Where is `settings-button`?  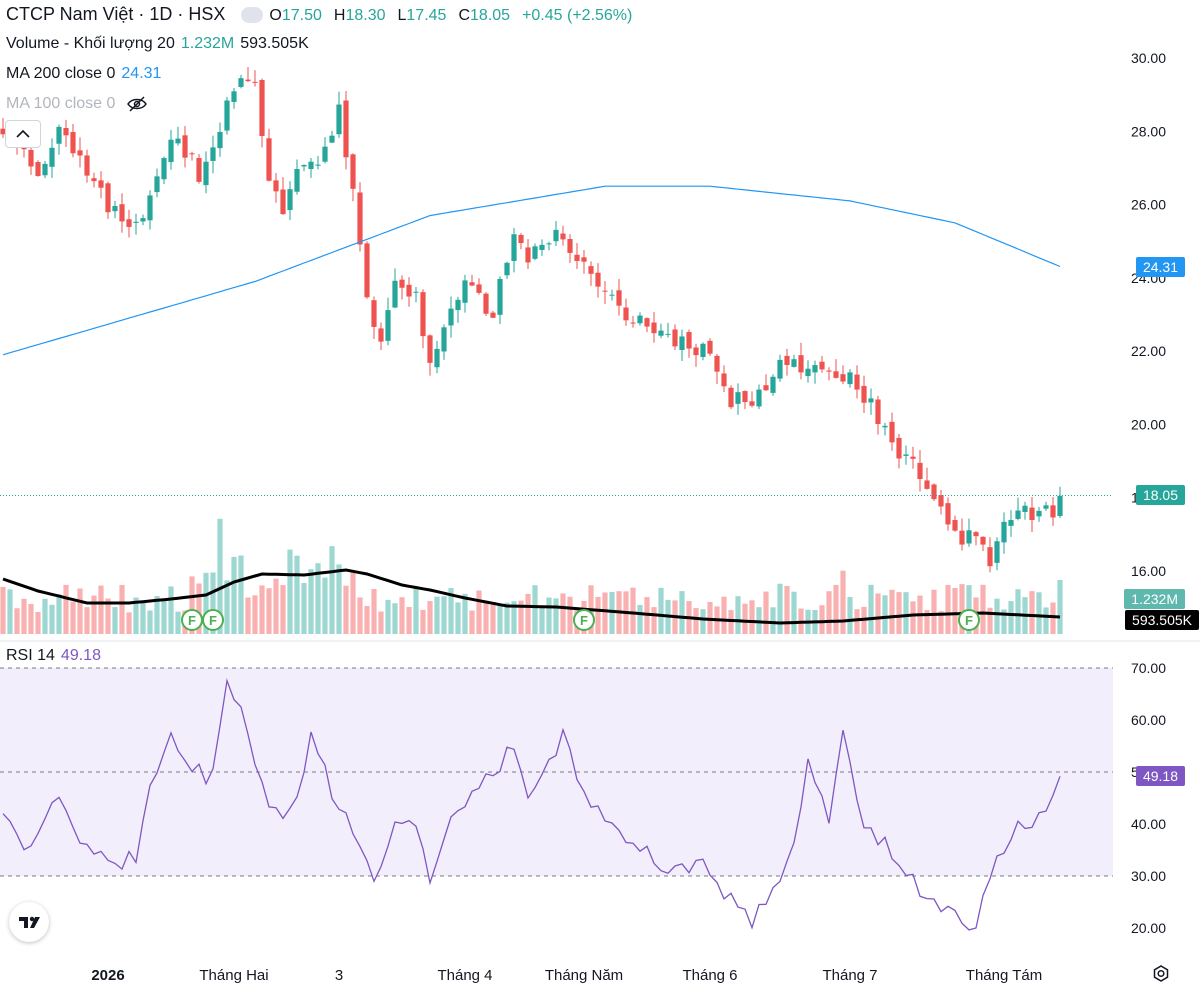
settings-button is located at coordinates (1161, 974).